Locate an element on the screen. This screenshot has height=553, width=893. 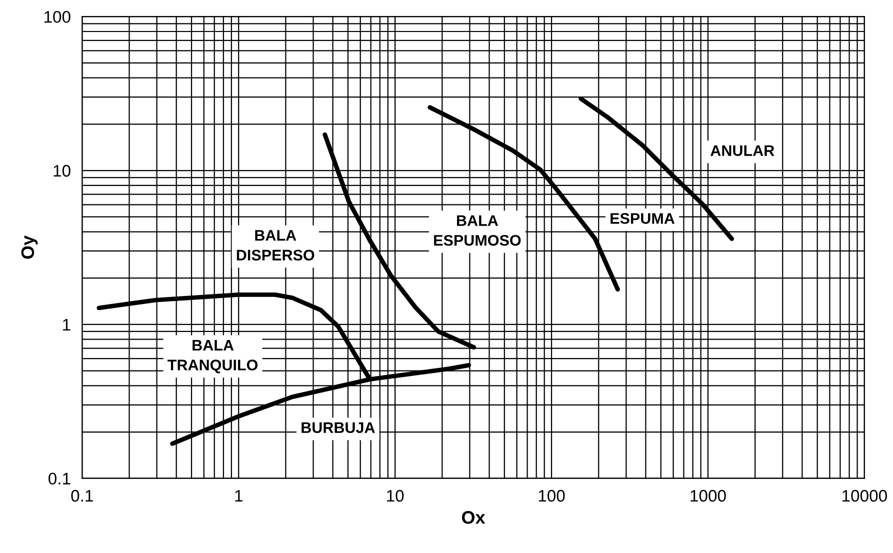
annotation: BALA DISPERSO is located at coordinates (275, 245).